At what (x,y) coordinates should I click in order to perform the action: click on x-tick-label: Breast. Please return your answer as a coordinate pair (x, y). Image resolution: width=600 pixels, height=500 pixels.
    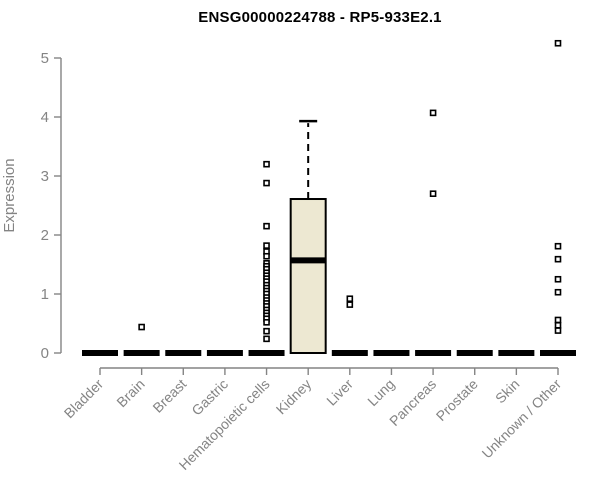
    Looking at the image, I should click on (169, 396).